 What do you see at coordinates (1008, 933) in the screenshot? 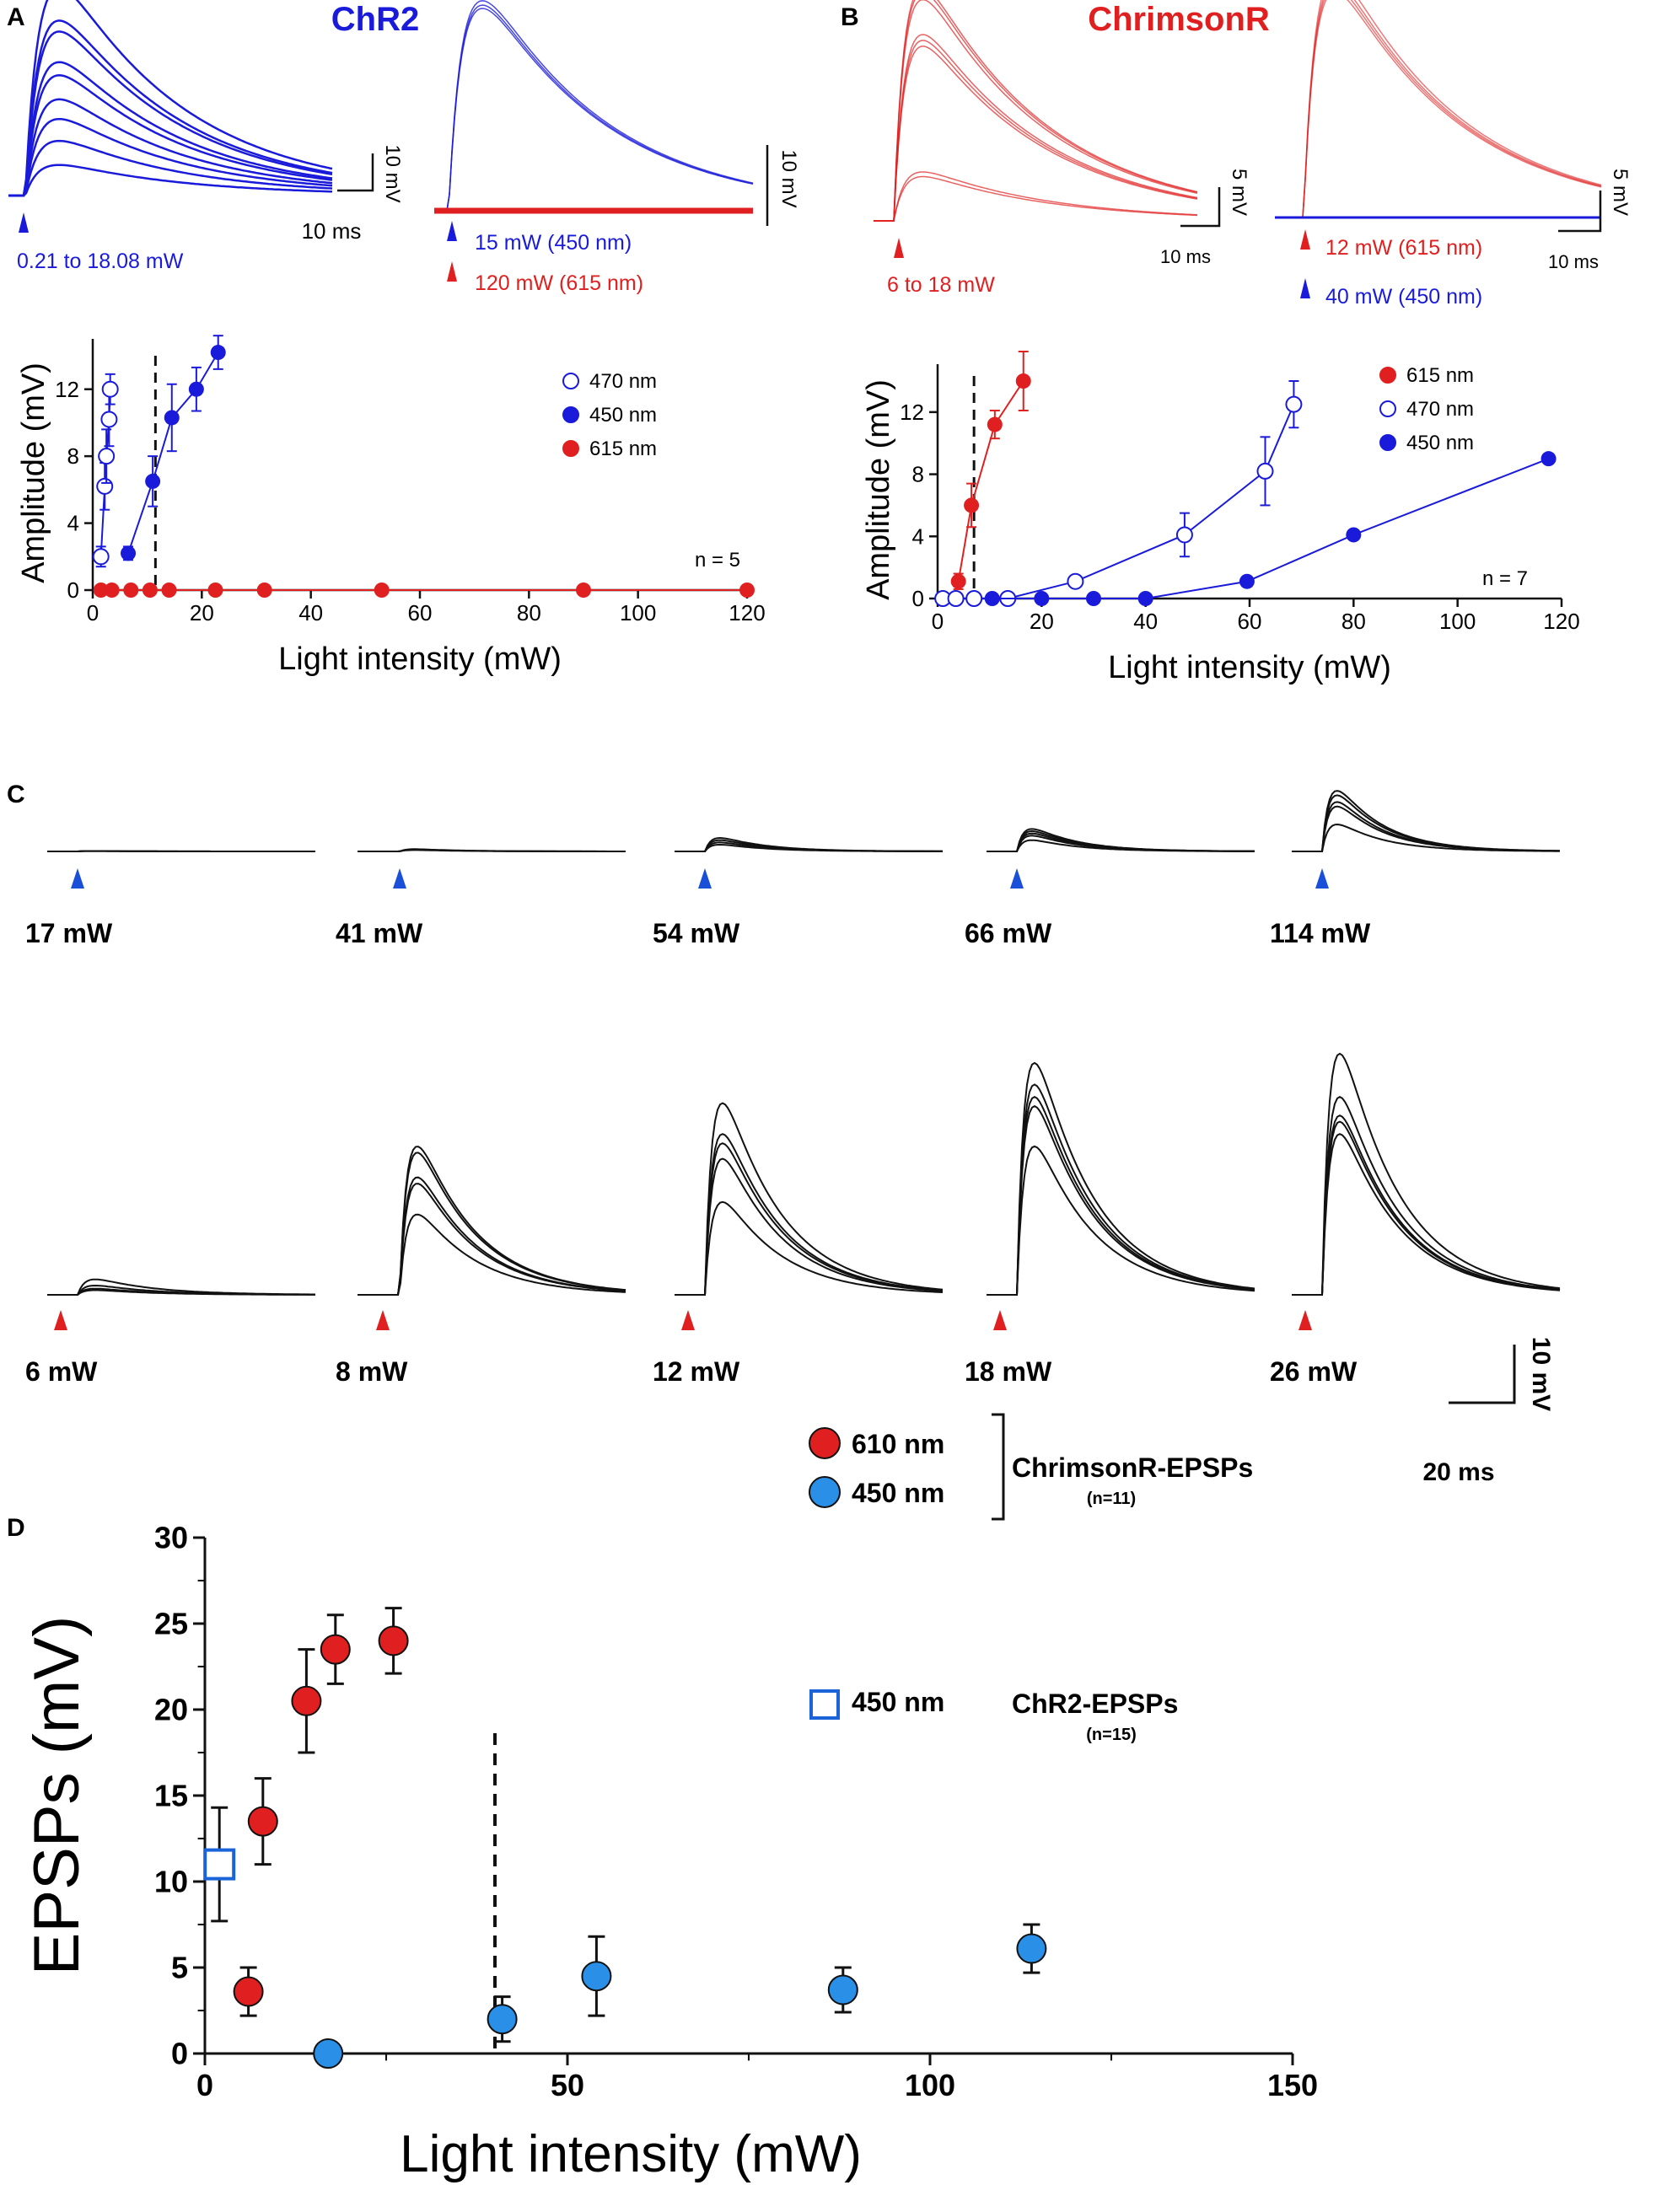
I see `panel-c-row1-label: 66 mW` at bounding box center [1008, 933].